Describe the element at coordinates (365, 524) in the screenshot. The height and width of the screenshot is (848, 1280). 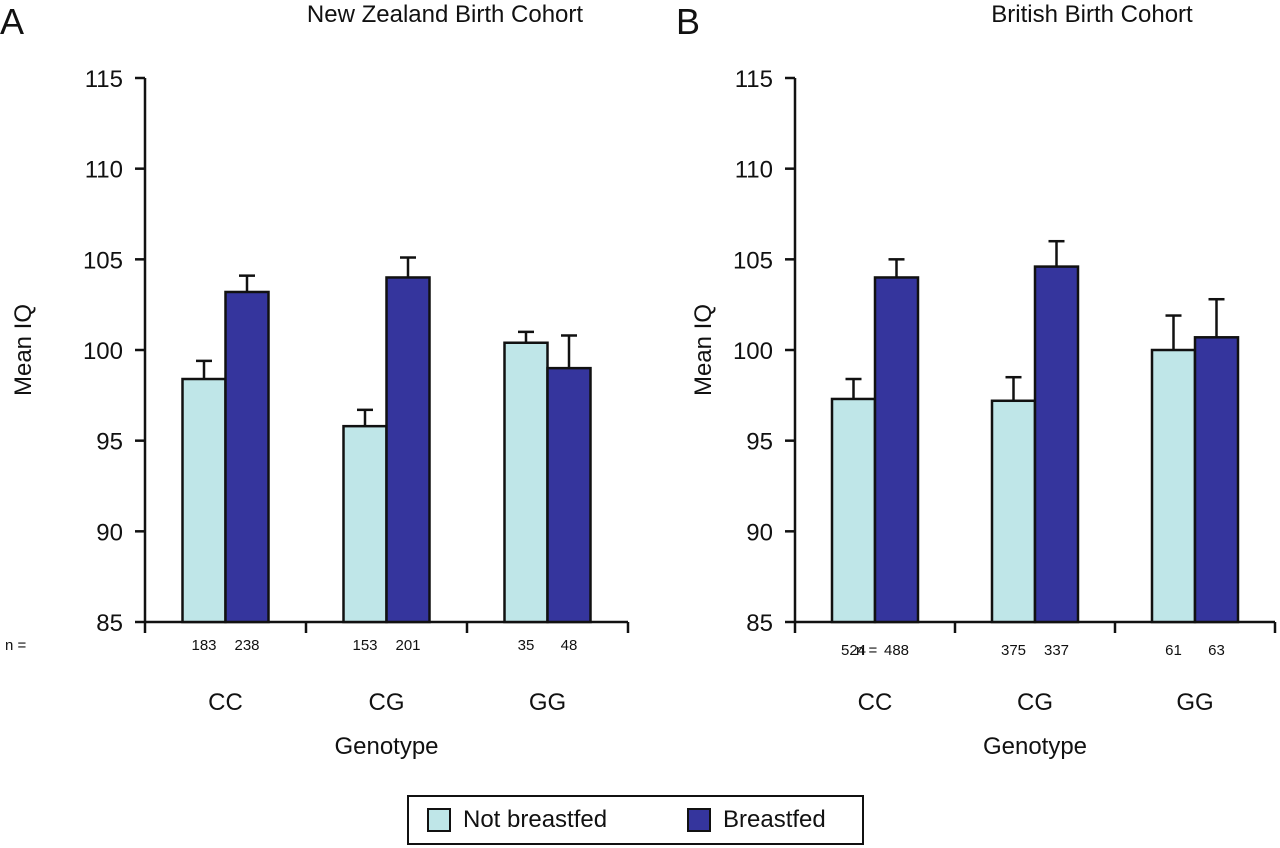
I see `panel-a-bar-cg-not-breastfed` at that location.